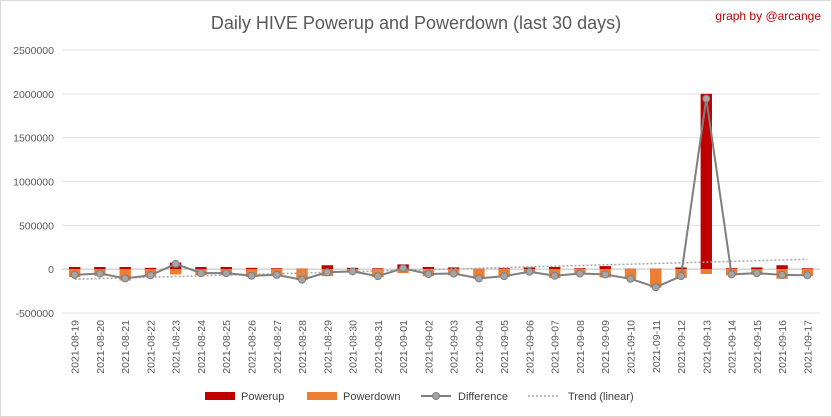 Image resolution: width=832 pixels, height=417 pixels. Describe the element at coordinates (379, 347) in the screenshot. I see `x-tick-label: 2021-08-31` at that location.